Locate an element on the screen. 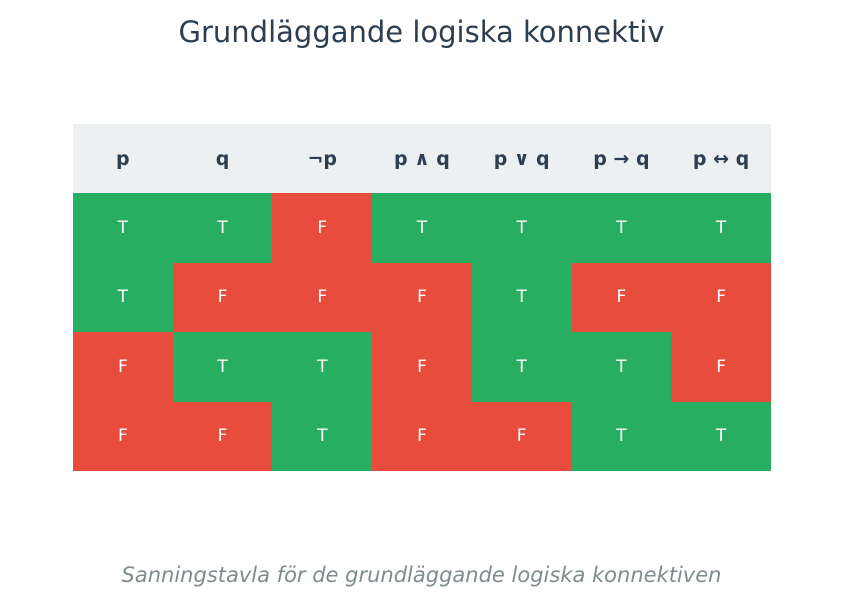 This screenshot has height=607, width=843. chart-title: Grundläggande logiska konnektiv is located at coordinates (421, 32).